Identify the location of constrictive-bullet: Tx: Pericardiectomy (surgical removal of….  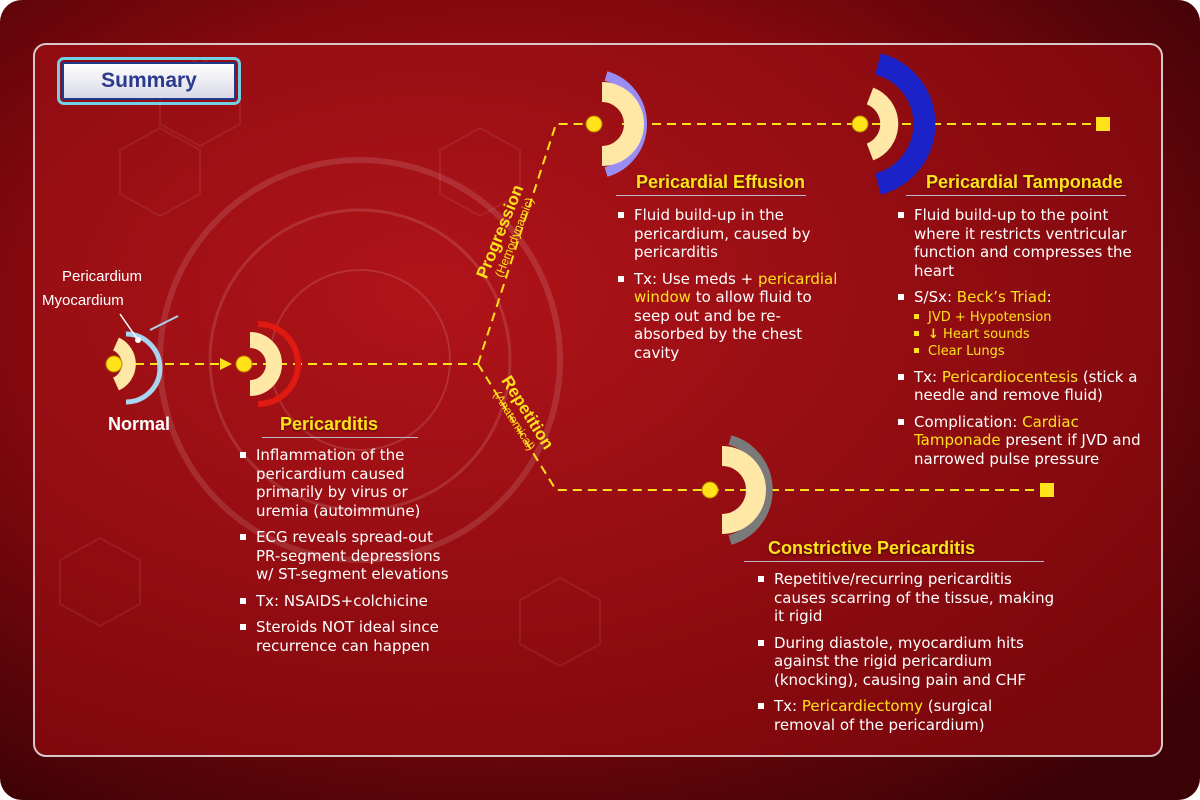
(906, 715).